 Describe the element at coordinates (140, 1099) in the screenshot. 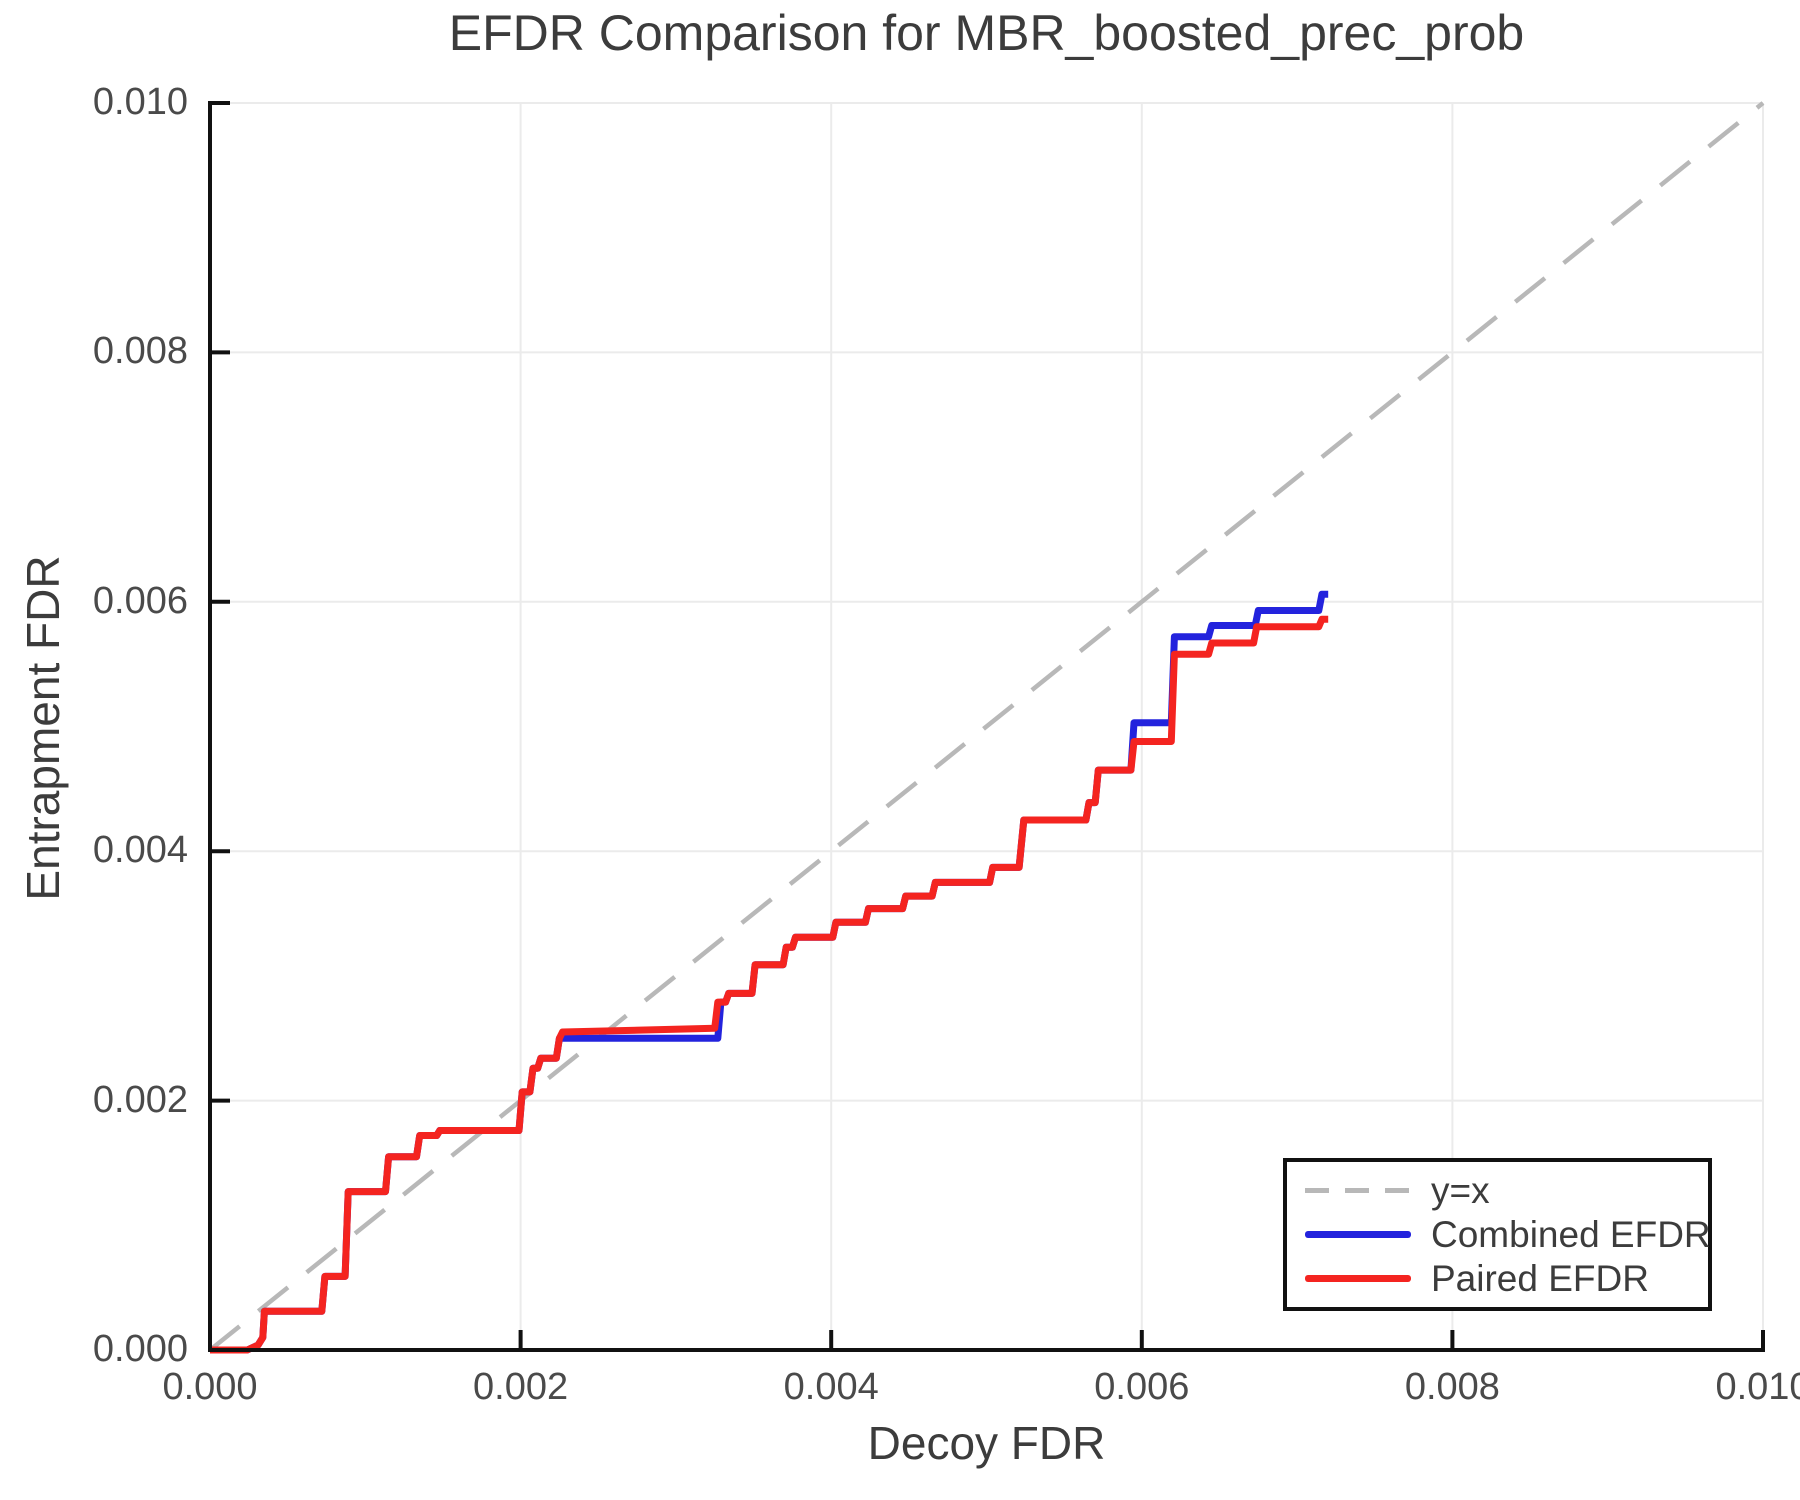

I see `y-tick-label: 0.002` at that location.